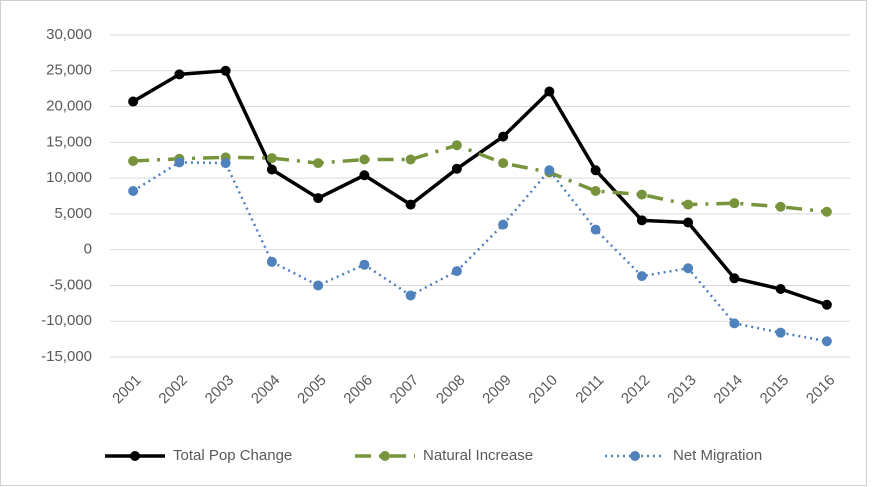 The height and width of the screenshot is (487, 872). I want to click on legend-label: Total Pop Change, so click(232, 455).